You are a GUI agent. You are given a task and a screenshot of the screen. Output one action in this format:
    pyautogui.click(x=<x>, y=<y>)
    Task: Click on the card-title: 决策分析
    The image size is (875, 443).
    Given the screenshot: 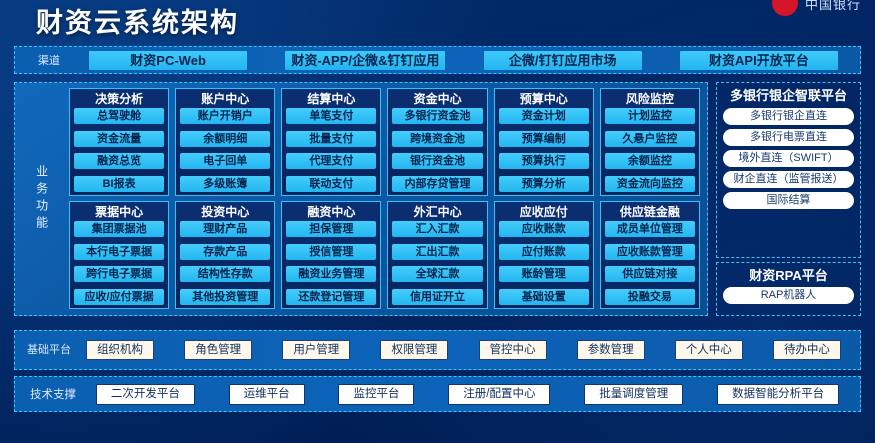 What is the action you would take?
    pyautogui.click(x=119, y=99)
    